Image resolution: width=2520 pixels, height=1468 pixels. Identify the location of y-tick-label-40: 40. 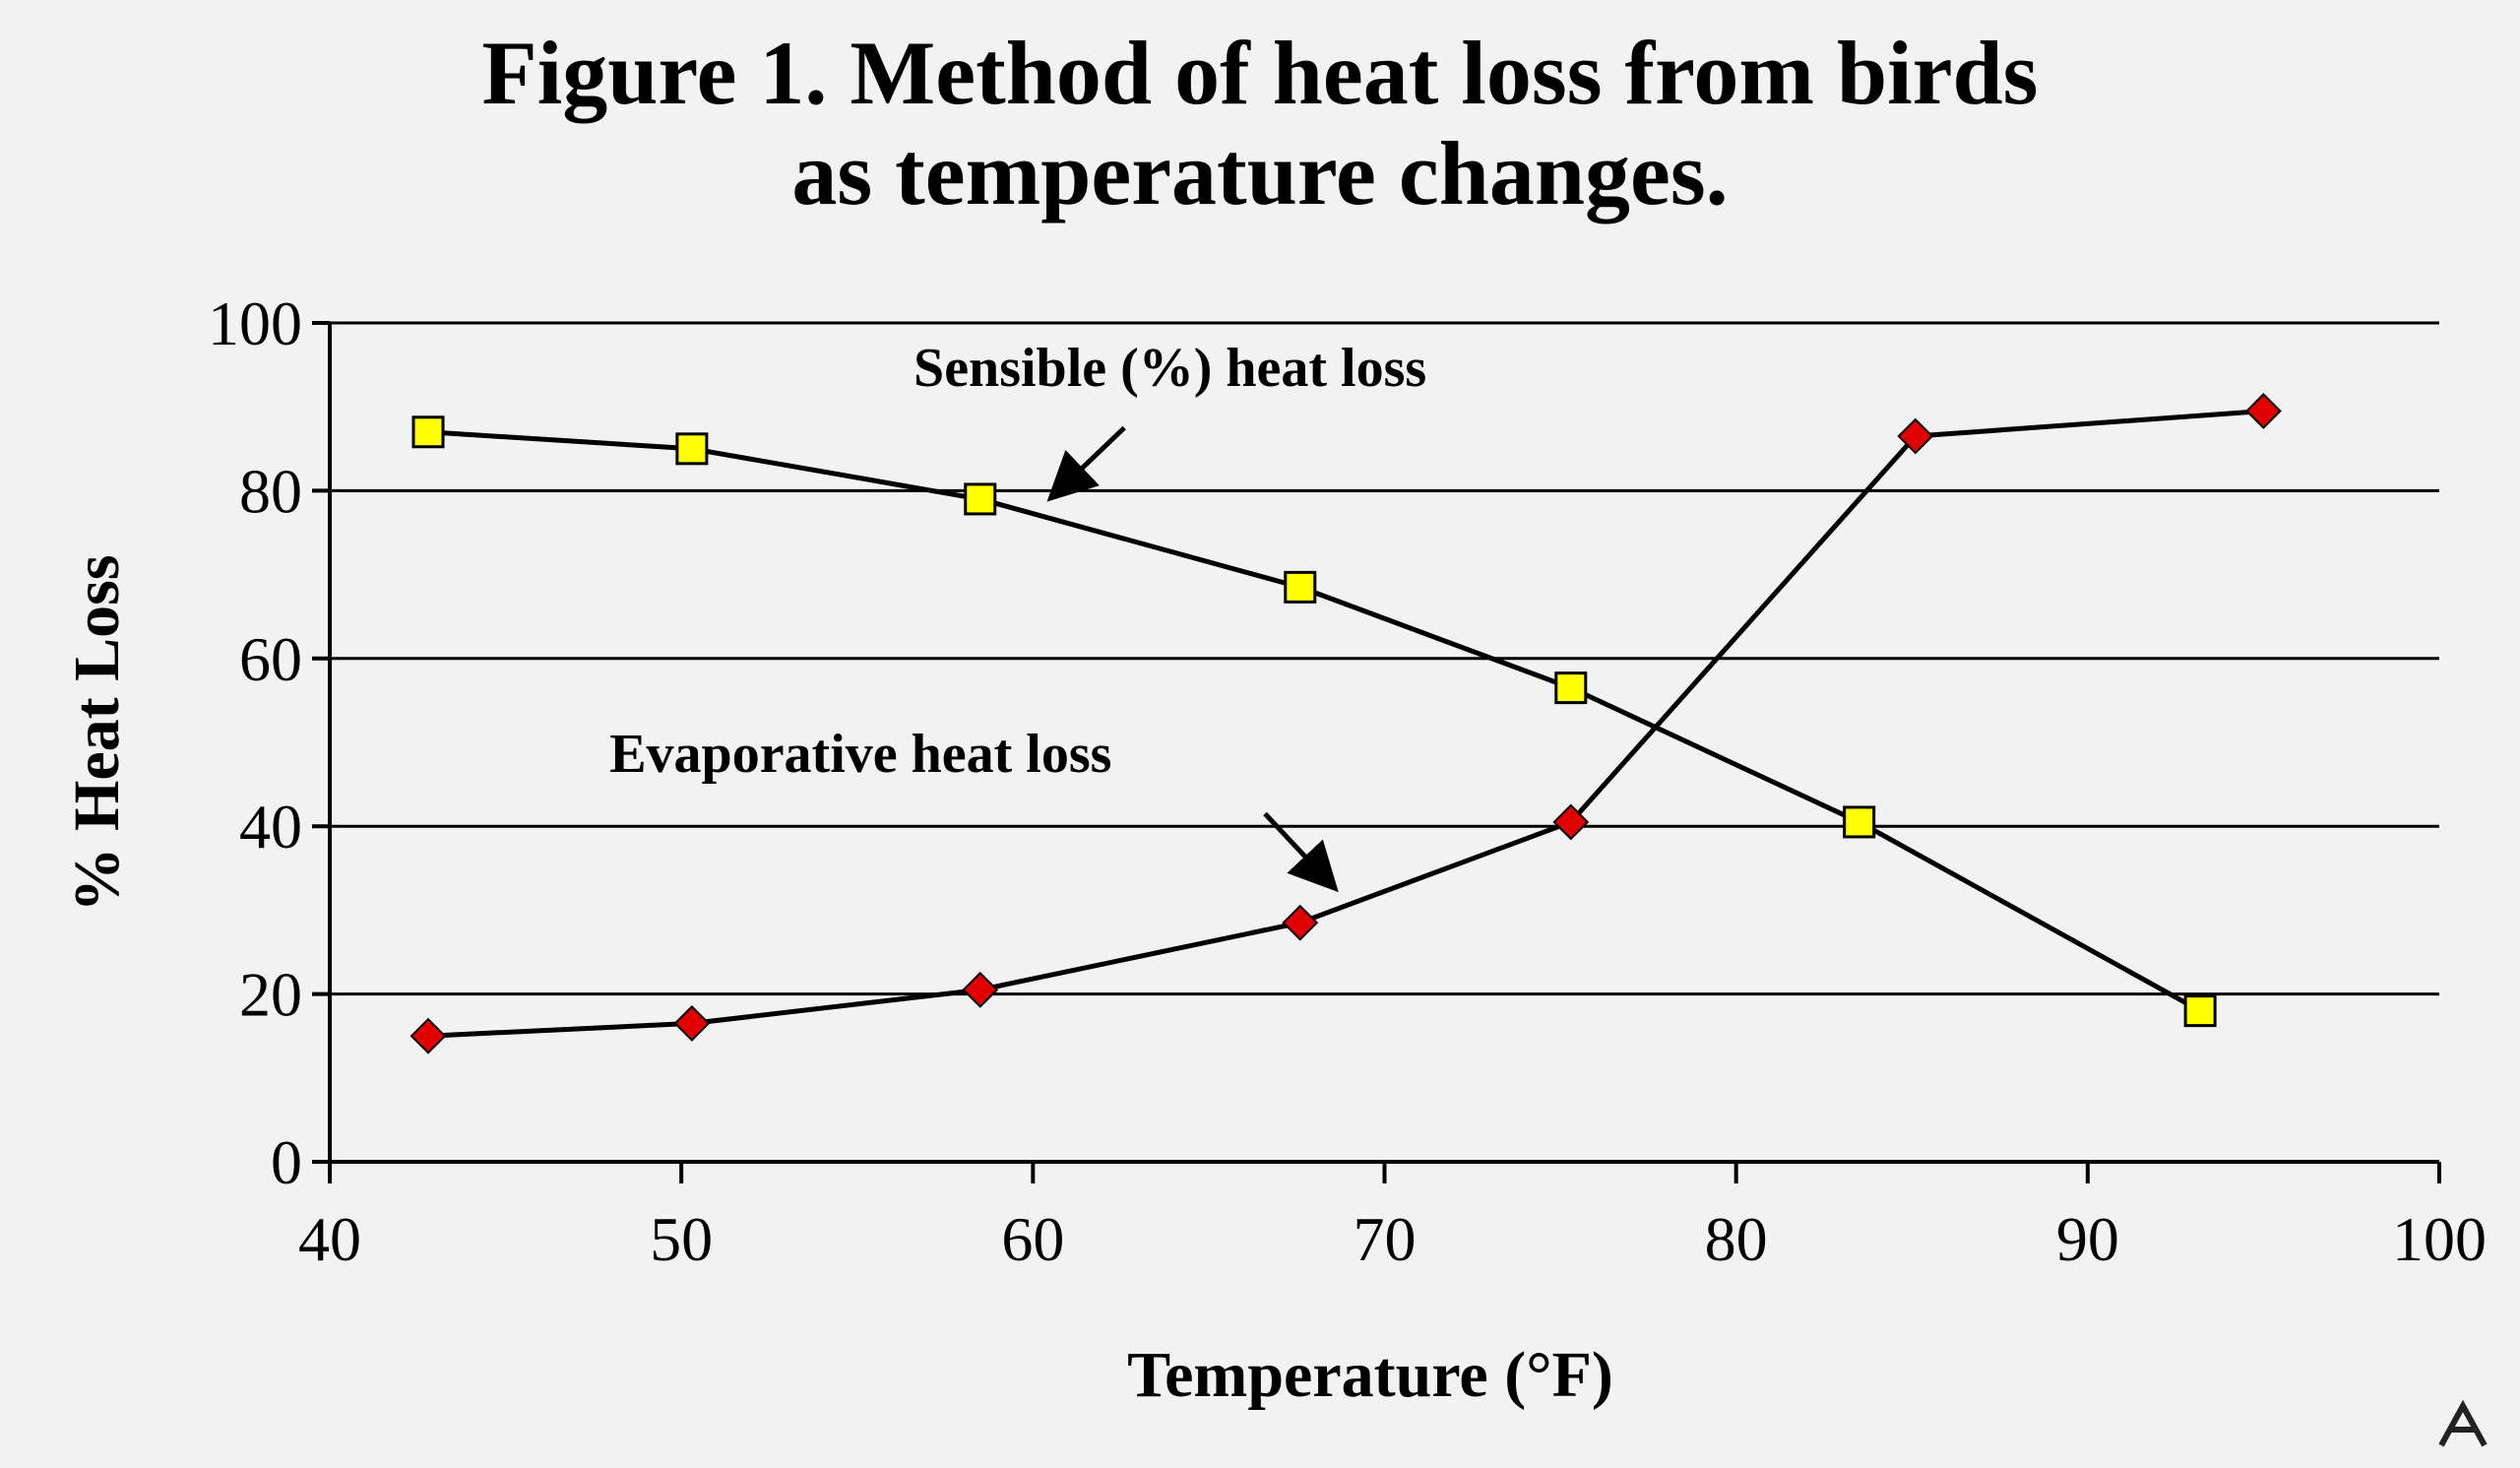
(270, 827).